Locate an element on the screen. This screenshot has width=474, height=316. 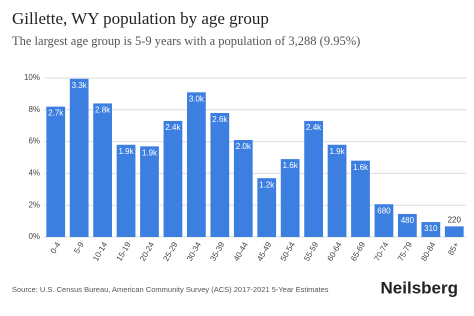
x-tick-label: 55-59 is located at coordinates (311, 251).